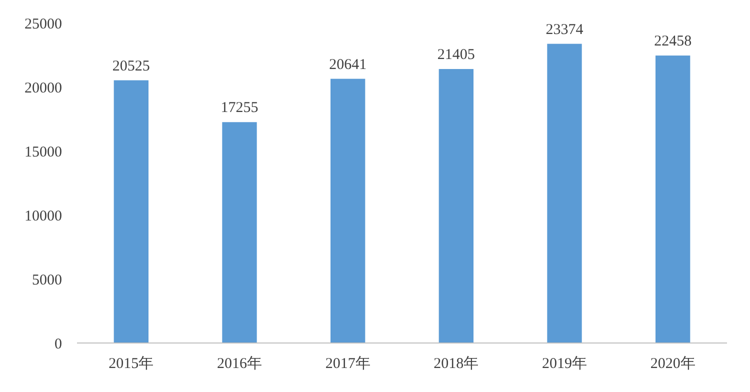 This screenshot has height=392, width=750. Describe the element at coordinates (565, 30) in the screenshot. I see `data-label: 23374` at that location.